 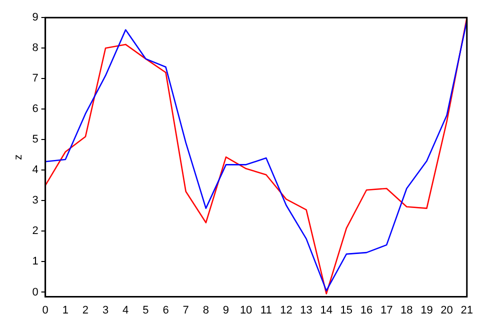 What do you see at coordinates (45, 310) in the screenshot?
I see `x-tick-label: 0` at bounding box center [45, 310].